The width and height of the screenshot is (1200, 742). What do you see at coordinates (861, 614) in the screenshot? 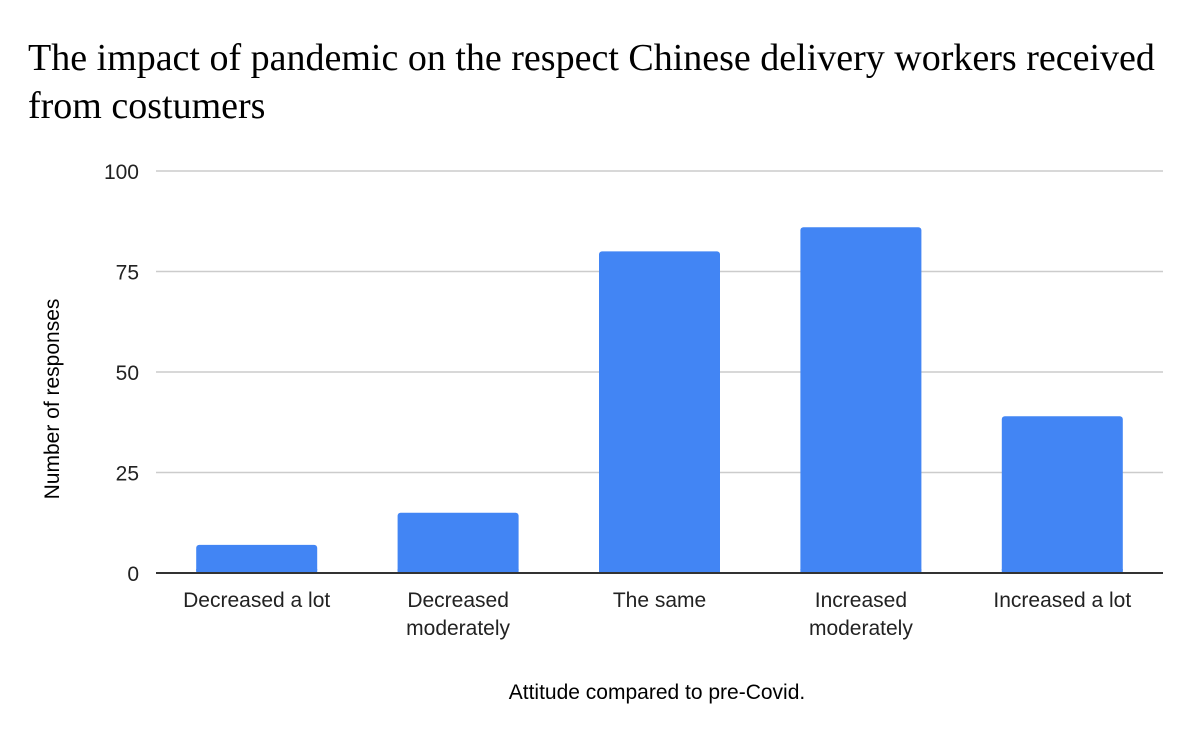
I see `x-tick-label: Increased moderately` at bounding box center [861, 614].